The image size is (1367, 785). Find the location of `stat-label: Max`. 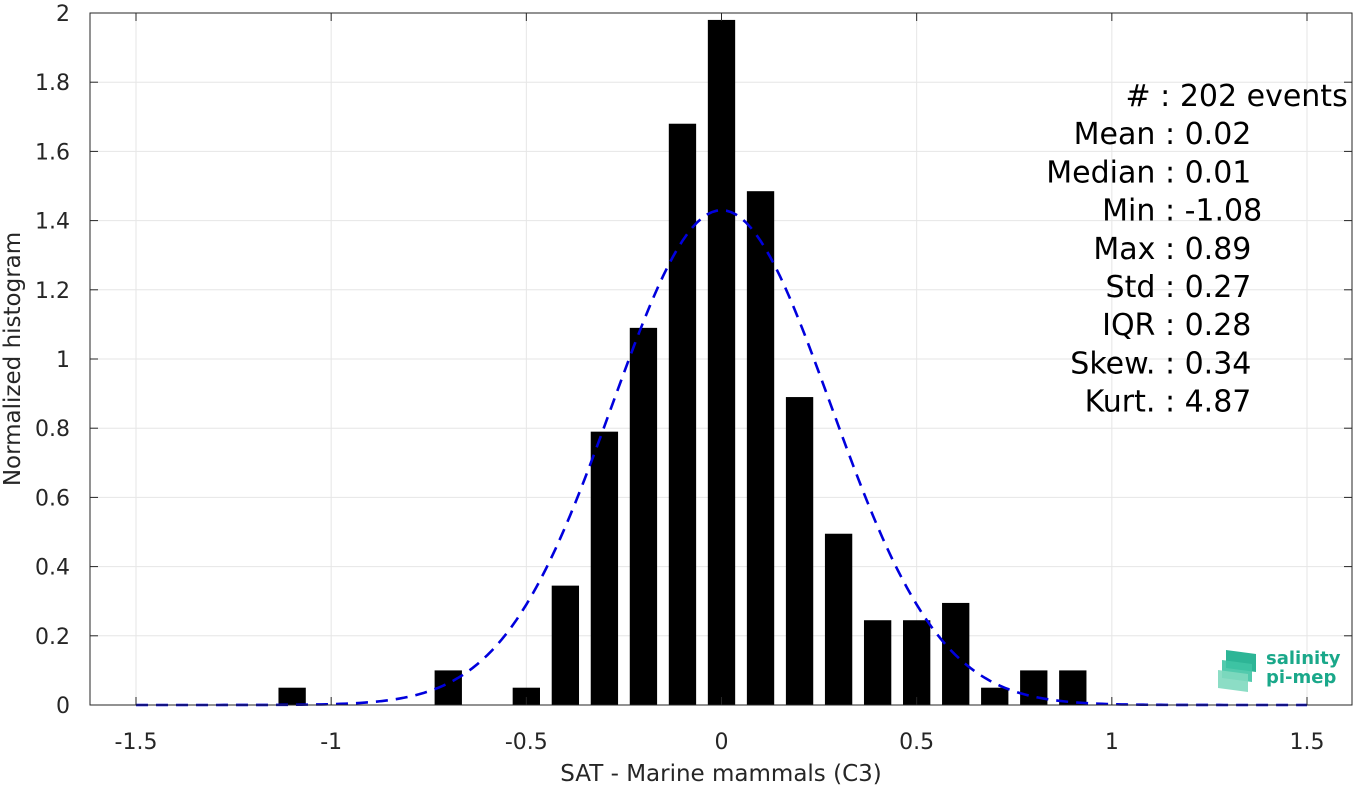

stat-label: Max is located at coordinates (1124, 249).